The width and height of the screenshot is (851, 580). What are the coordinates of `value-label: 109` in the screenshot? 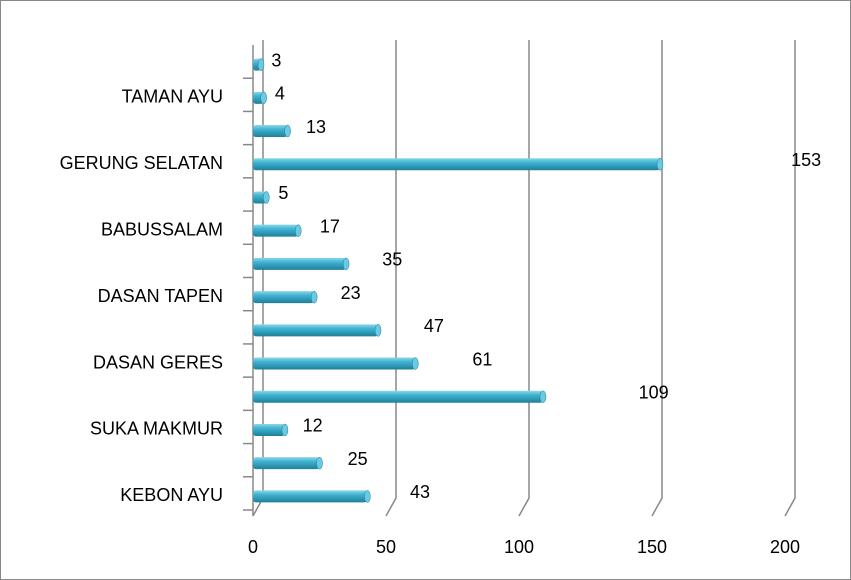 It's located at (654, 393).